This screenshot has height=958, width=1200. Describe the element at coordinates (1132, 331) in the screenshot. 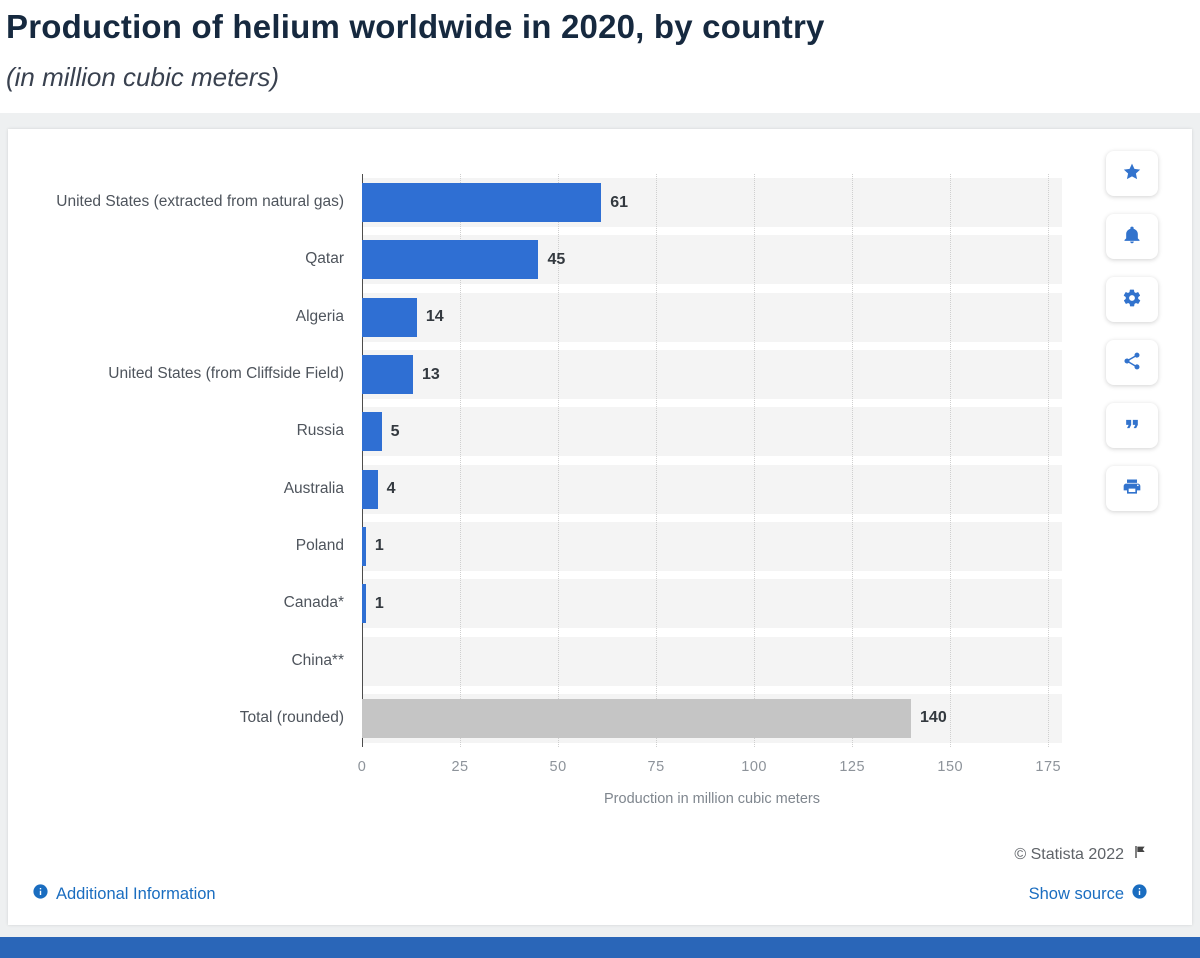

I see `chart-toolbar` at that location.